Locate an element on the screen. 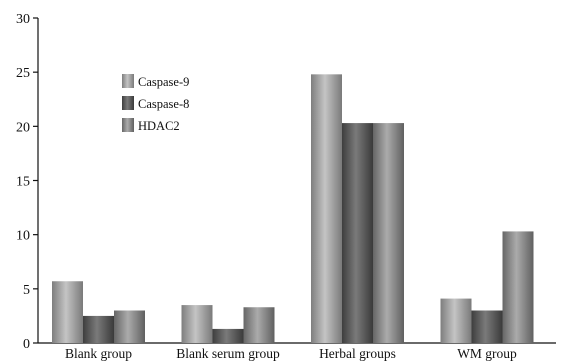 This screenshot has height=362, width=568. bar-caspase-9-blank-group is located at coordinates (67, 312).